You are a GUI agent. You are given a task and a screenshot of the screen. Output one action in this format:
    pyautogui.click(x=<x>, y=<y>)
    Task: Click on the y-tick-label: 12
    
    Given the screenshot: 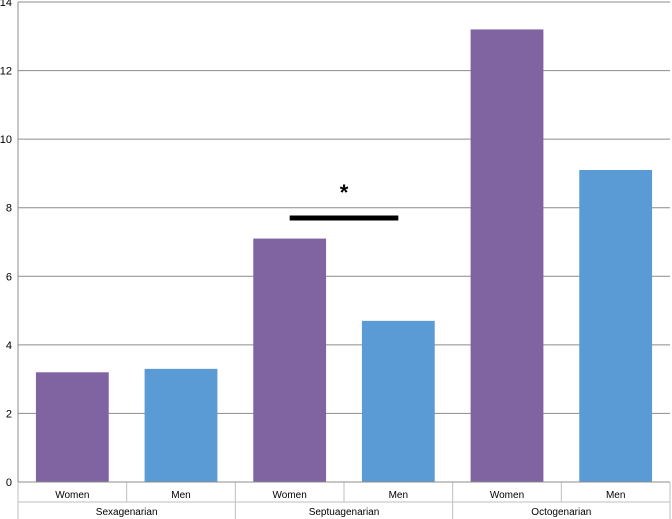 What is the action you would take?
    pyautogui.click(x=6, y=72)
    